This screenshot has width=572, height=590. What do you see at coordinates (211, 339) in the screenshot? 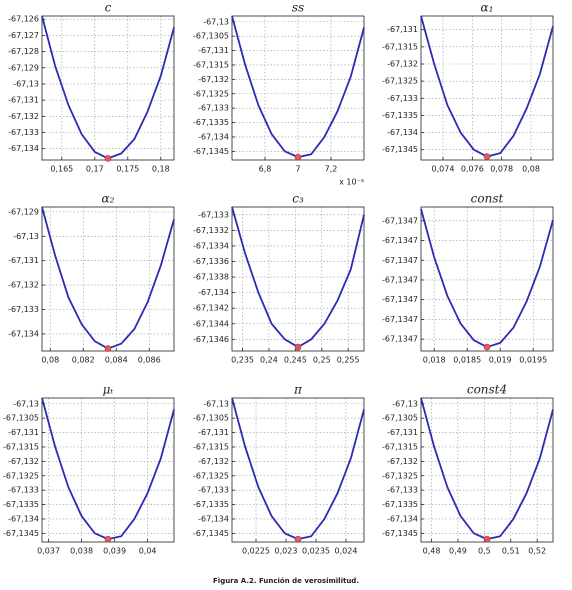
I see `y-tick-label: -67,1346` at bounding box center [211, 339].